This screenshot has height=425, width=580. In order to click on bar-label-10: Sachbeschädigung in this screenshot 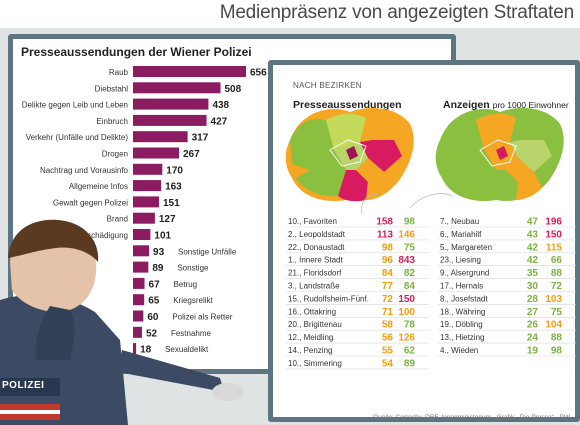, I will do `click(94, 235)`.